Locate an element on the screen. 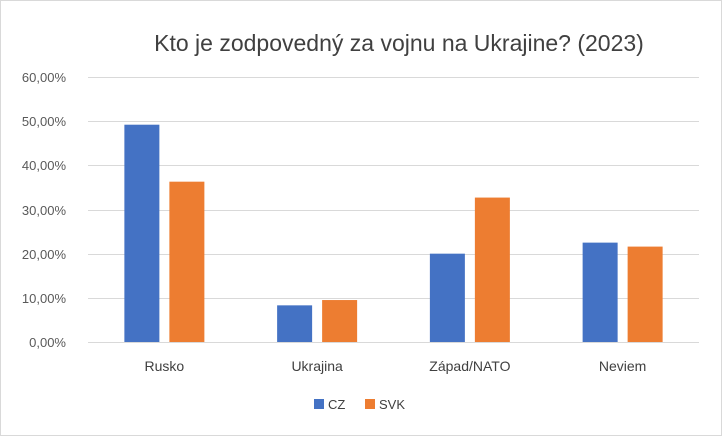  legend-swatch-svk is located at coordinates (370, 404).